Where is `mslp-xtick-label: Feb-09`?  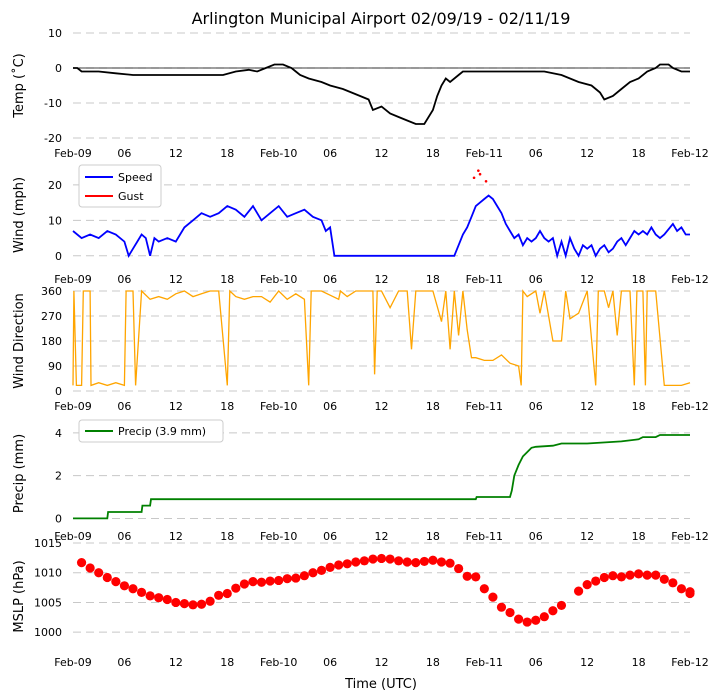 mslp-xtick-label: Feb-09 is located at coordinates (72, 662).